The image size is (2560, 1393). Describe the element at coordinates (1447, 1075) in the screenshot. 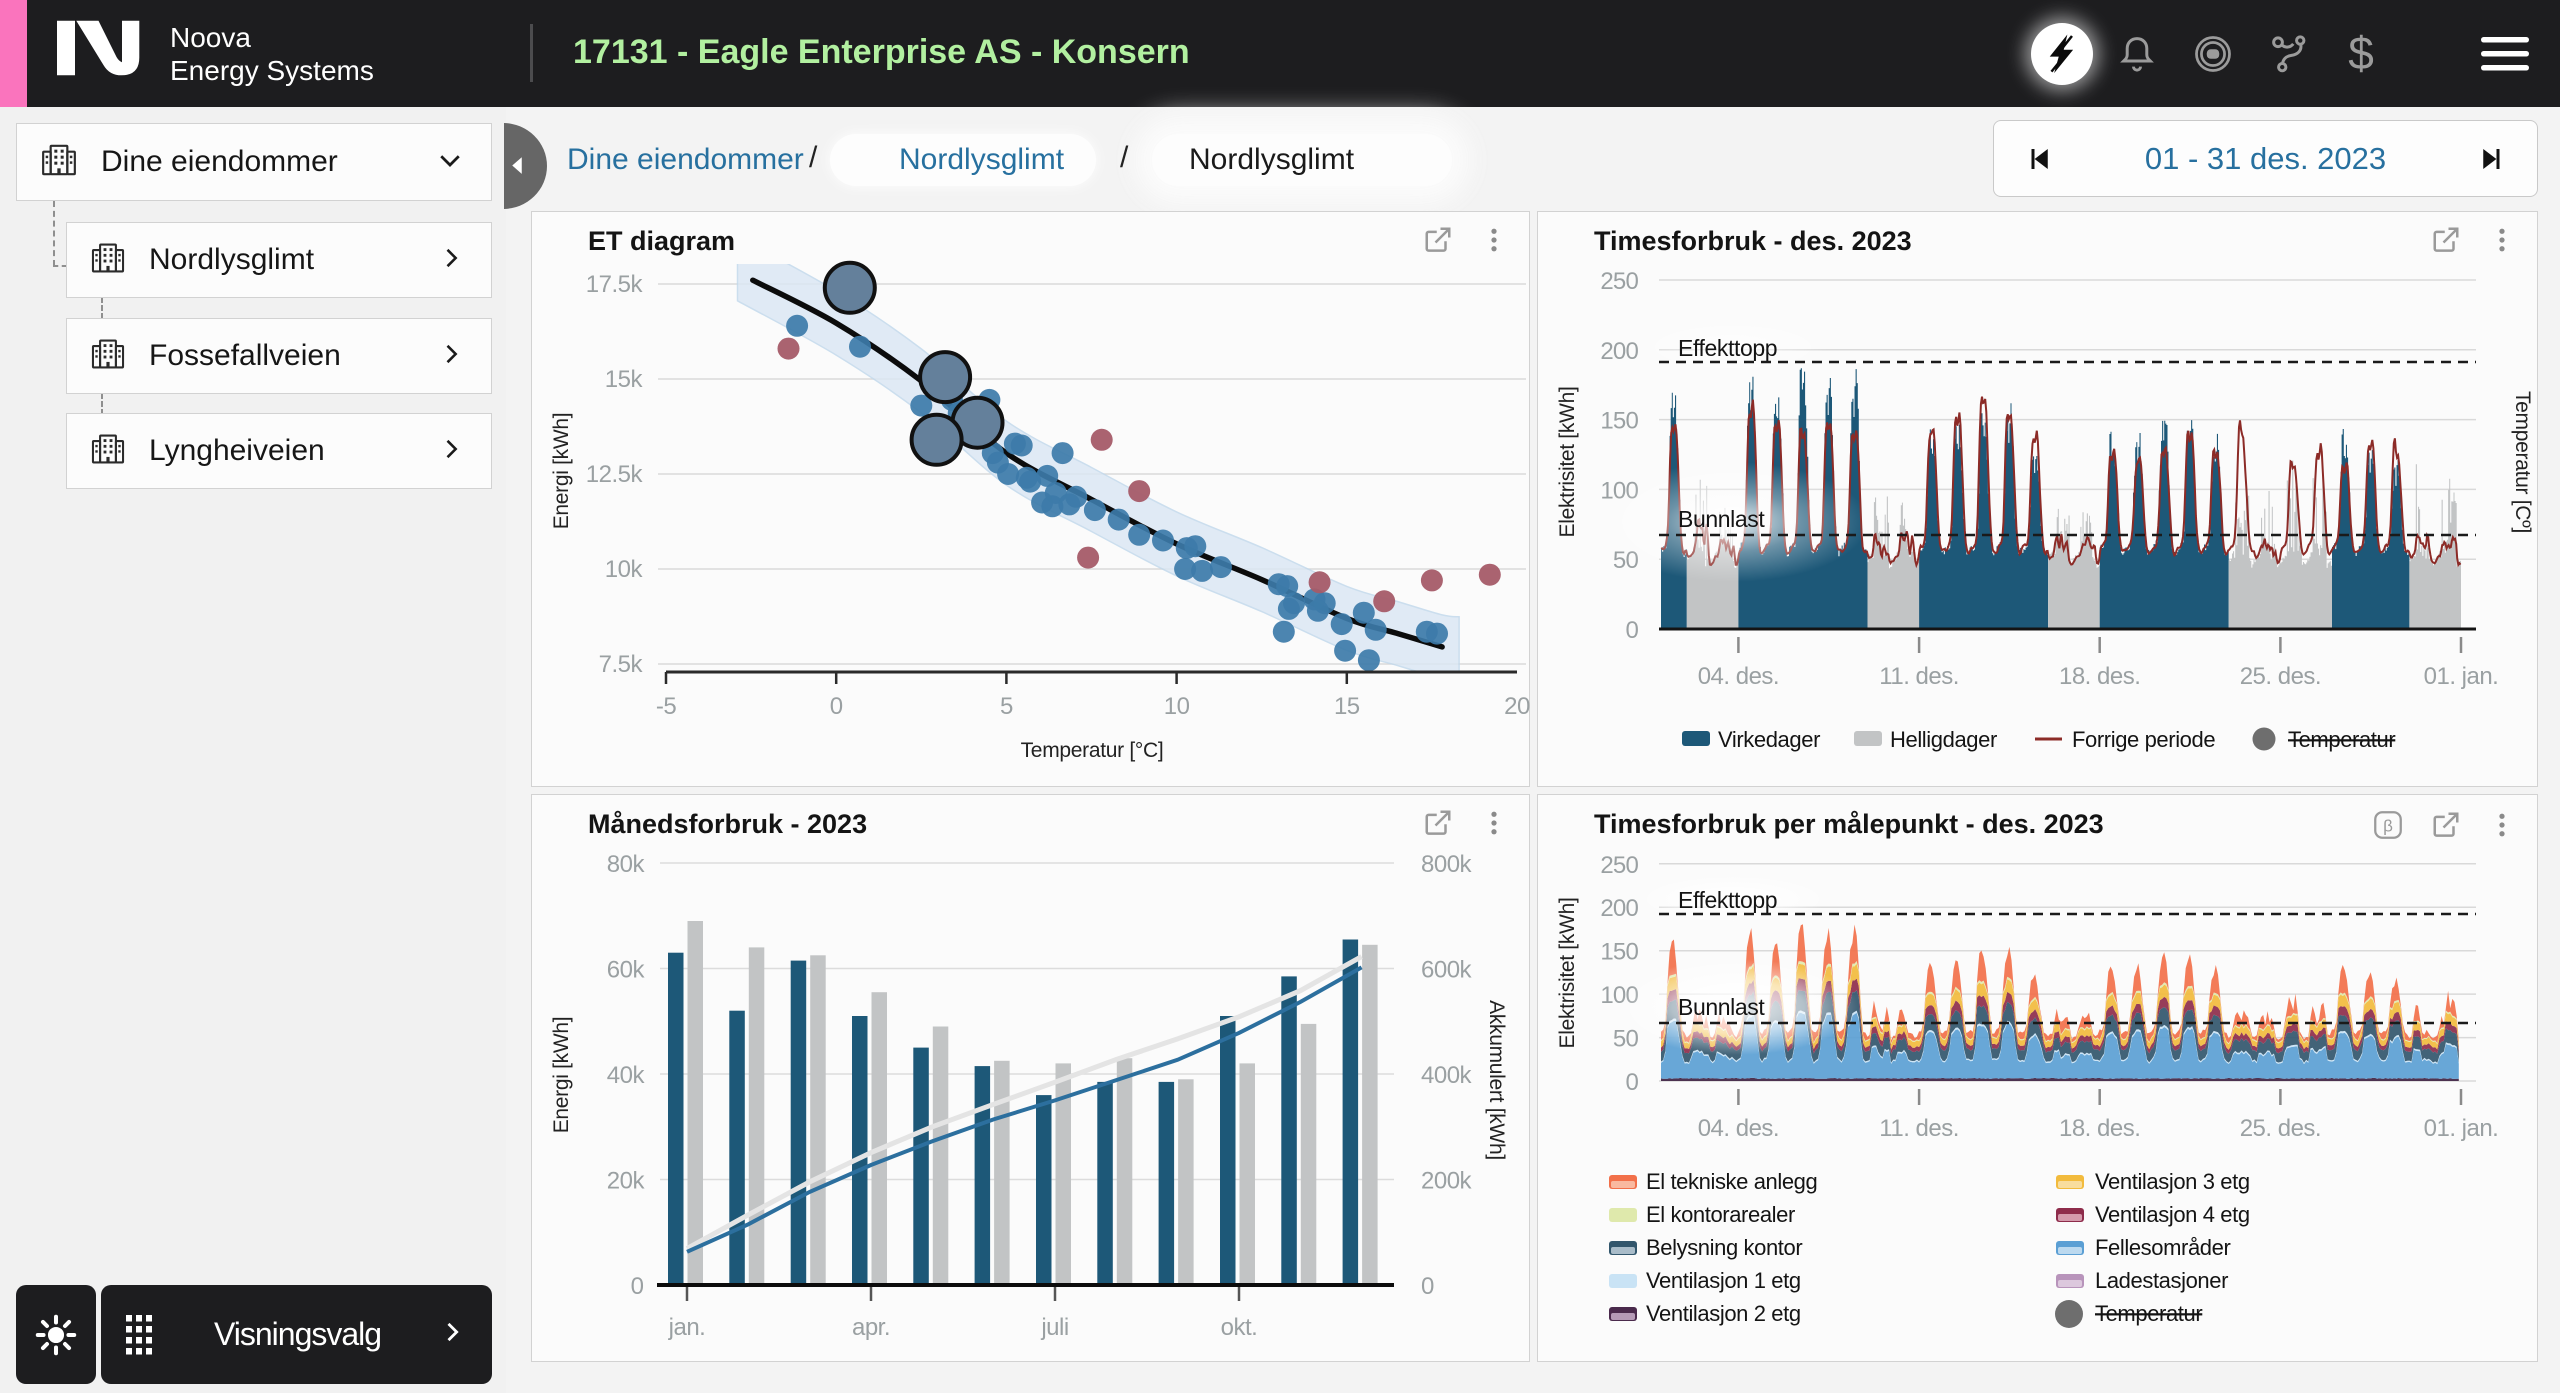

I see `svg-text: 400k` at that location.